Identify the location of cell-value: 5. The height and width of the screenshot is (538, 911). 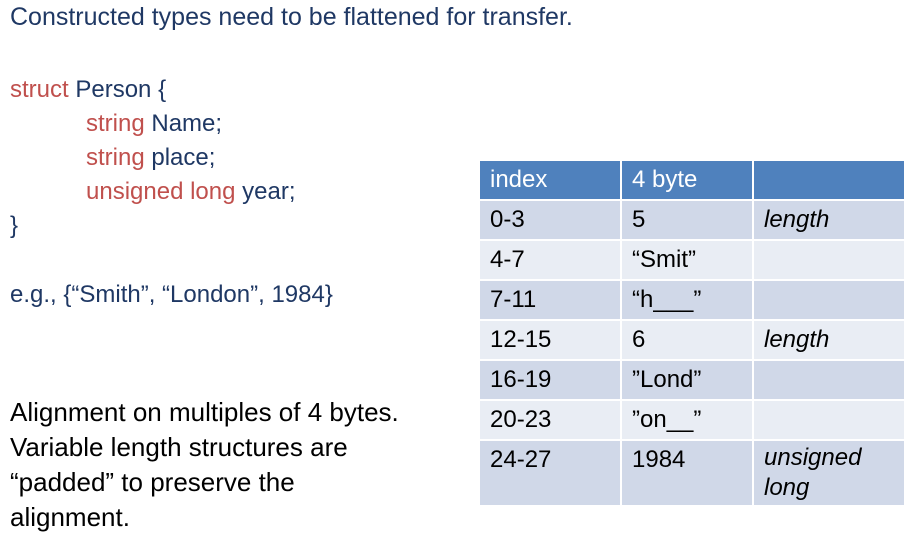
(687, 220).